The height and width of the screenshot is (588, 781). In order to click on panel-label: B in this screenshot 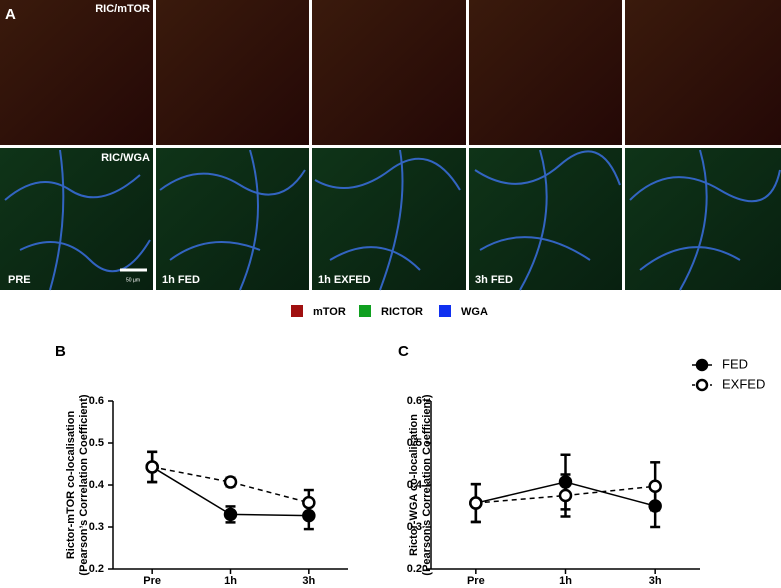, I will do `click(60, 351)`.